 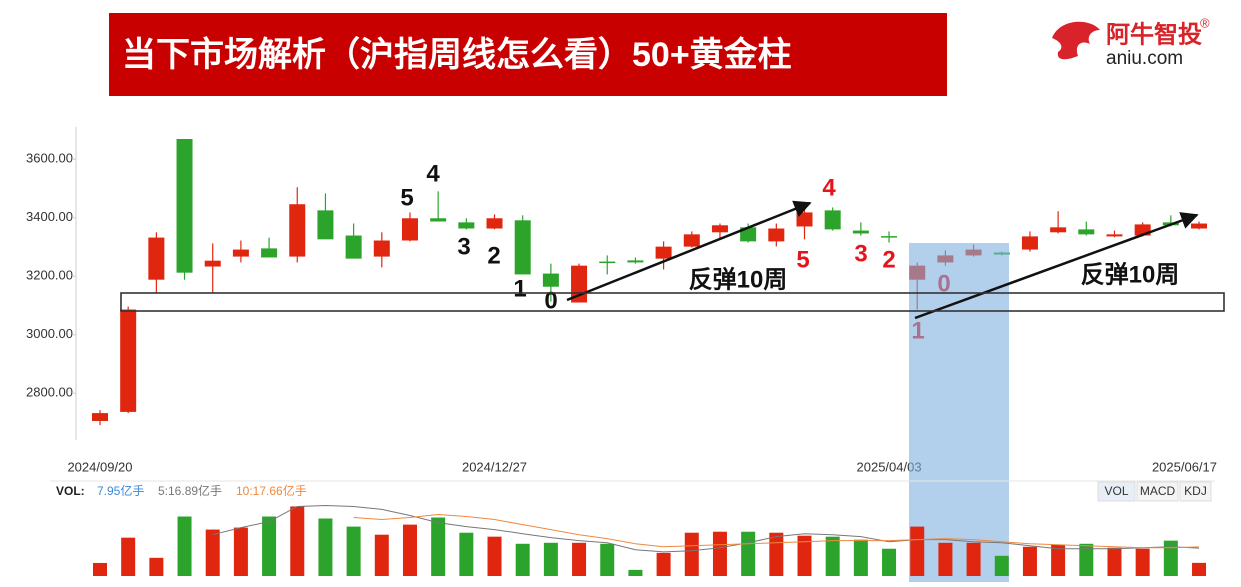 I want to click on legend-entry: 10:17.66亿手, so click(x=271, y=490).